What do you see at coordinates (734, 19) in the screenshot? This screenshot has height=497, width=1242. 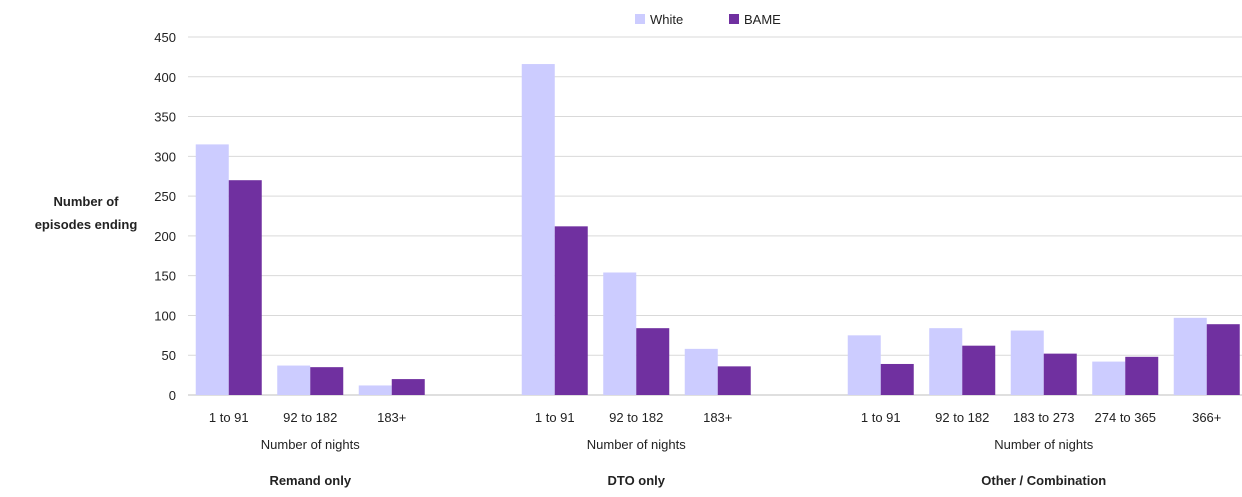 I see `legend-swatch-bame` at bounding box center [734, 19].